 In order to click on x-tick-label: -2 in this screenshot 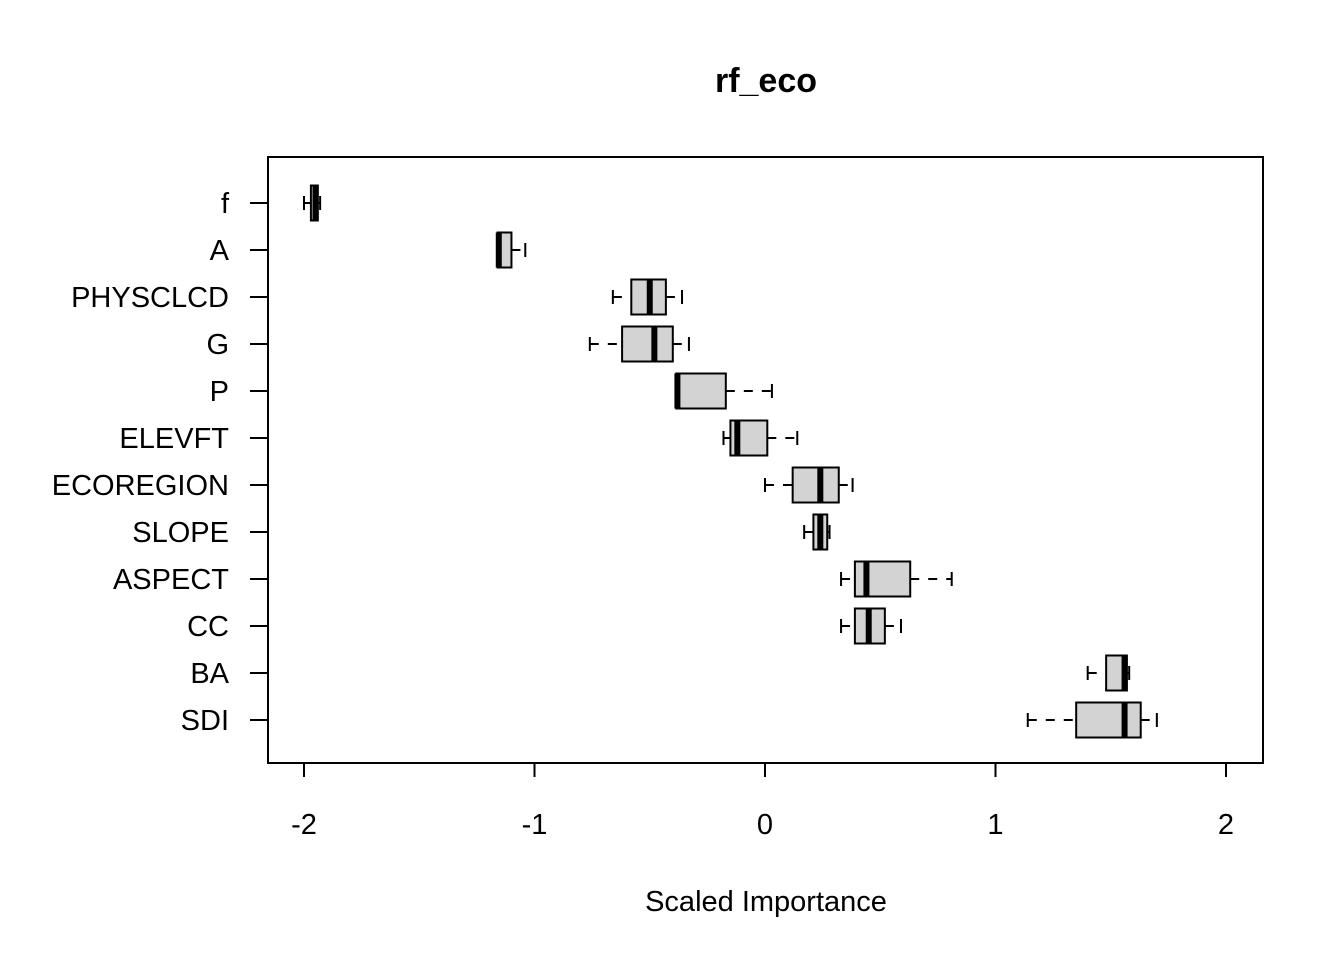, I will do `click(304, 825)`.